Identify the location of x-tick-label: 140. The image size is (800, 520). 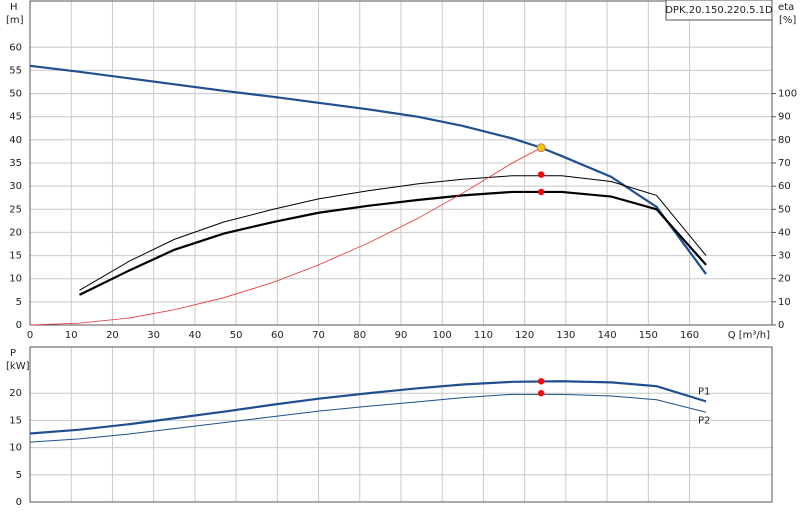
(607, 335).